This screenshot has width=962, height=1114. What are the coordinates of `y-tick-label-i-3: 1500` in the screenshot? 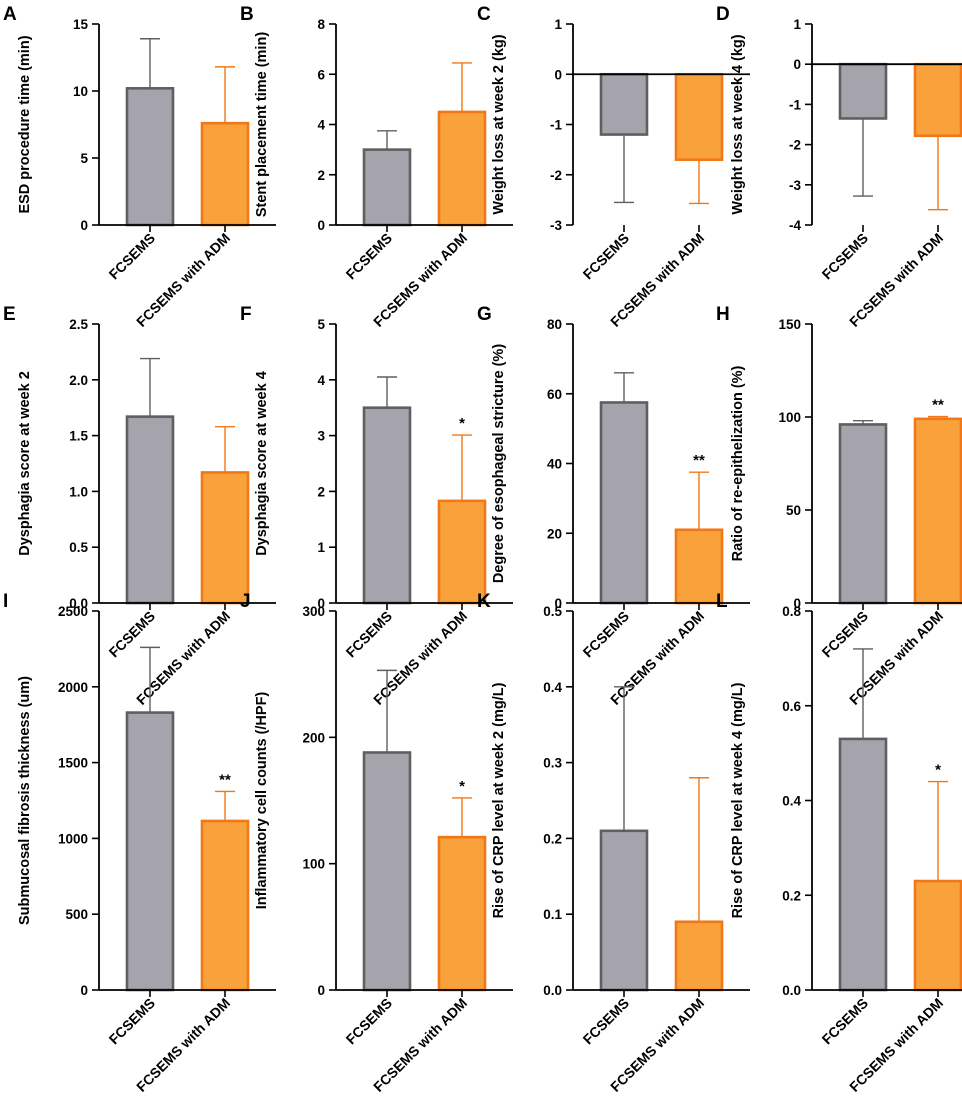 It's located at (73, 763).